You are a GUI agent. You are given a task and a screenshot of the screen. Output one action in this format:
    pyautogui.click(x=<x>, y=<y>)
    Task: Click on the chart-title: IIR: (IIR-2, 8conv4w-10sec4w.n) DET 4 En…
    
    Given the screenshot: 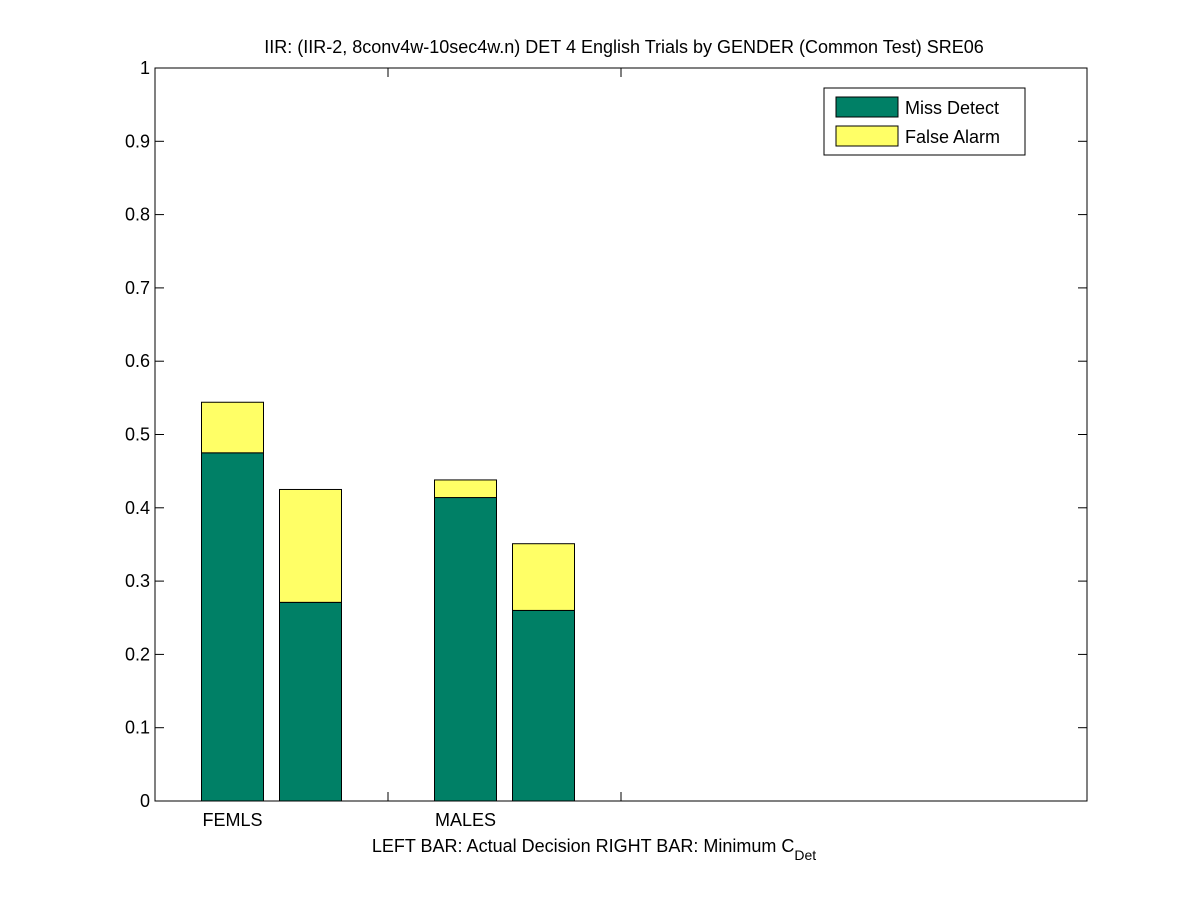 What is the action you would take?
    pyautogui.click(x=624, y=47)
    